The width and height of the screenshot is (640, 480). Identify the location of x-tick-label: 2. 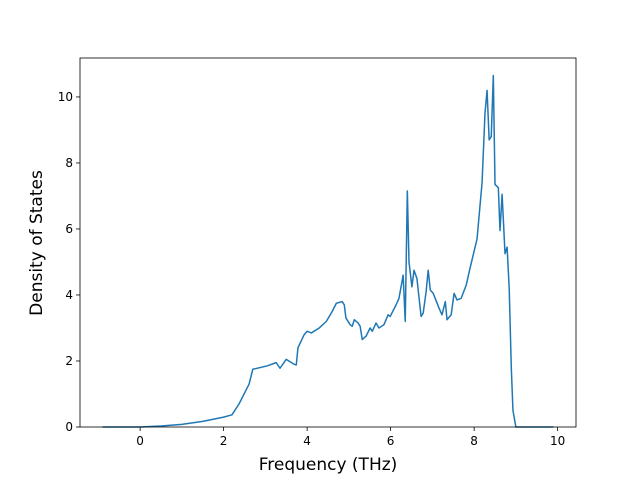
(224, 441).